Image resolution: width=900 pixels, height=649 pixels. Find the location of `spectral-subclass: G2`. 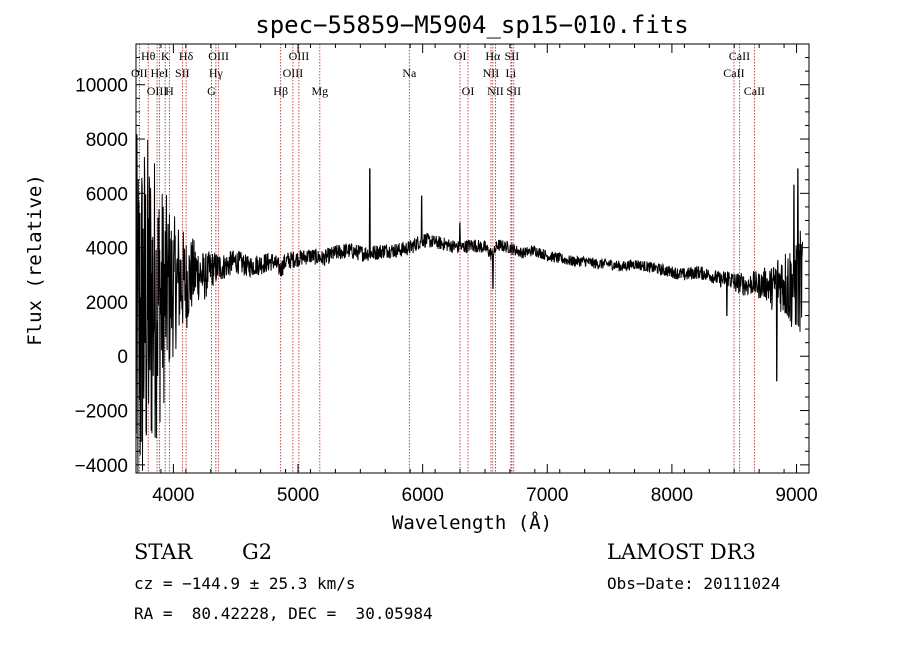

spectral-subclass: G2 is located at coordinates (257, 552).